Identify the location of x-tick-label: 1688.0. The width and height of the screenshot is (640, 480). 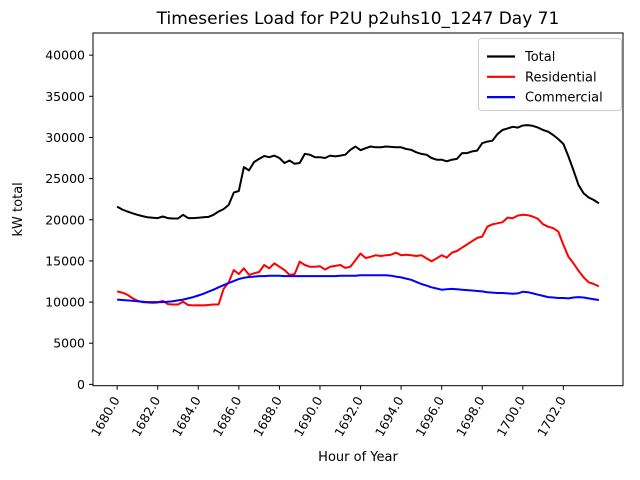
(267, 416).